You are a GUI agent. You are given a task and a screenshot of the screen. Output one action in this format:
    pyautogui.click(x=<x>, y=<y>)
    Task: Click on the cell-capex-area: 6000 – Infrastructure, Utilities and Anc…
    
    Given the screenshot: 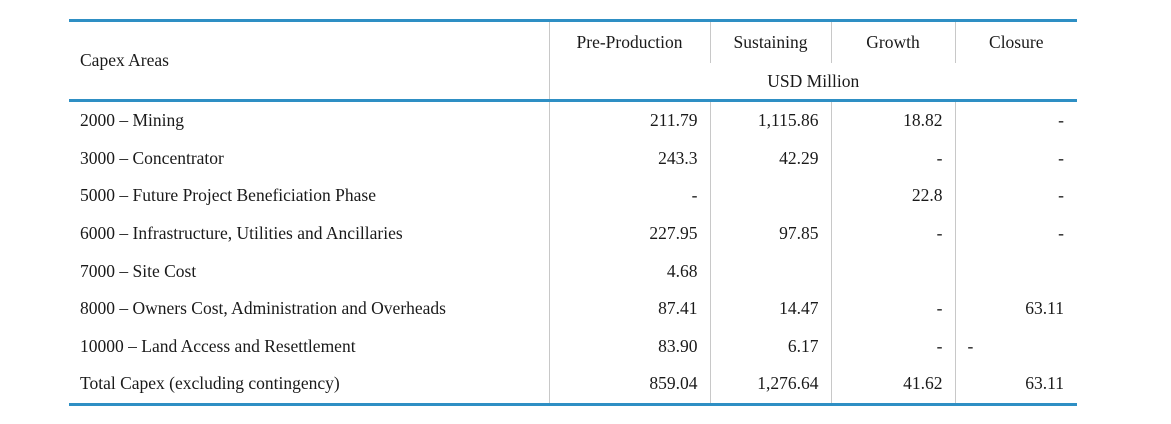 What is the action you would take?
    pyautogui.click(x=241, y=233)
    